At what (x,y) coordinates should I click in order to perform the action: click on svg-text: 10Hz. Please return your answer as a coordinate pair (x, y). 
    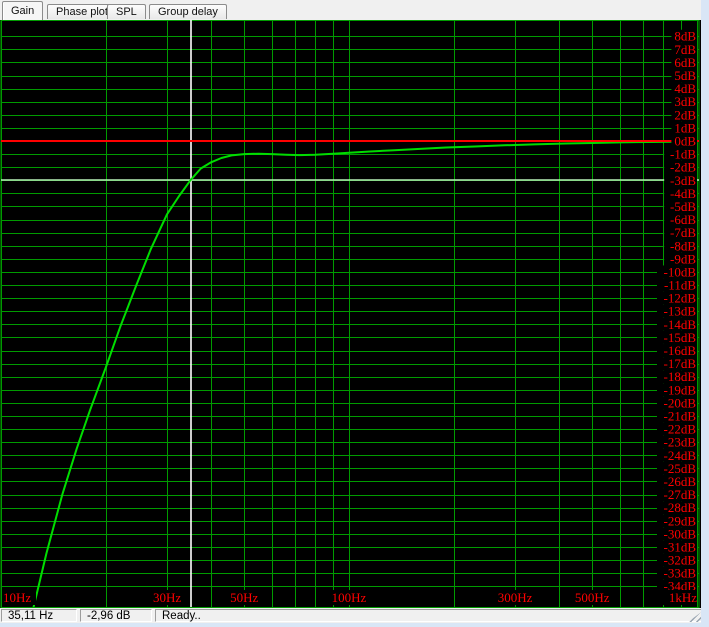
    Looking at the image, I should click on (17, 597).